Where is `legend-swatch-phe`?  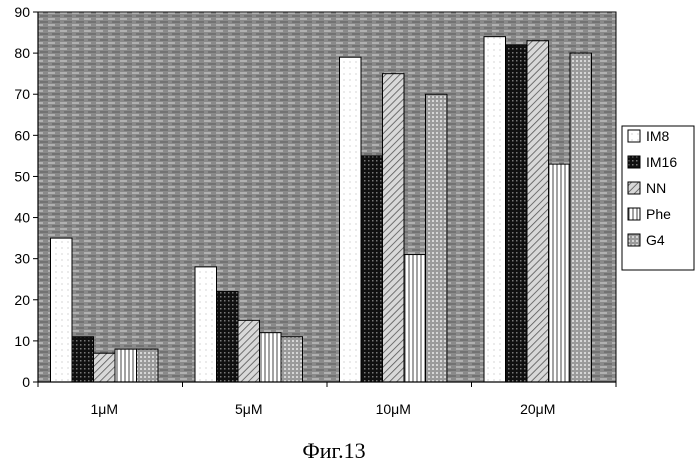 legend-swatch-phe is located at coordinates (634, 214).